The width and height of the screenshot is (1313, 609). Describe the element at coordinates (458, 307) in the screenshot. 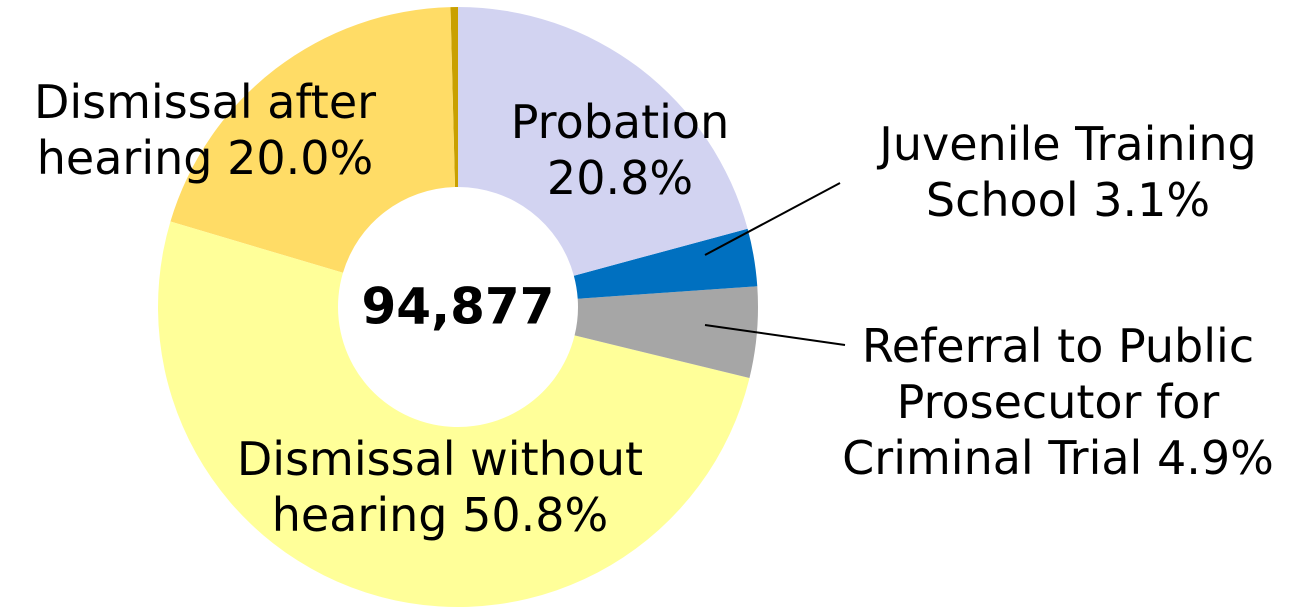

I see `center-label: 94,877` at that location.